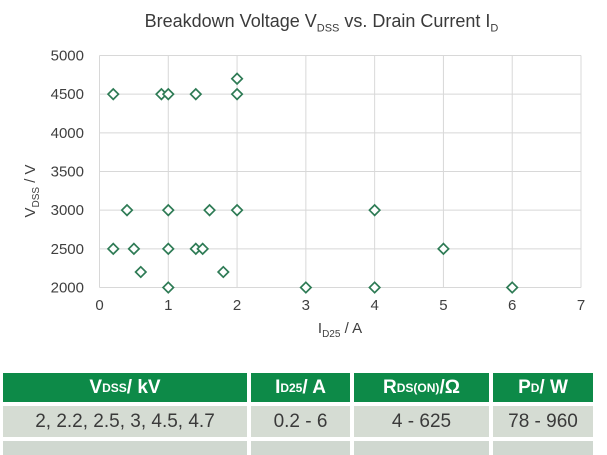  Describe the element at coordinates (114, 387) in the screenshot. I see `header-sub: DSS` at that location.